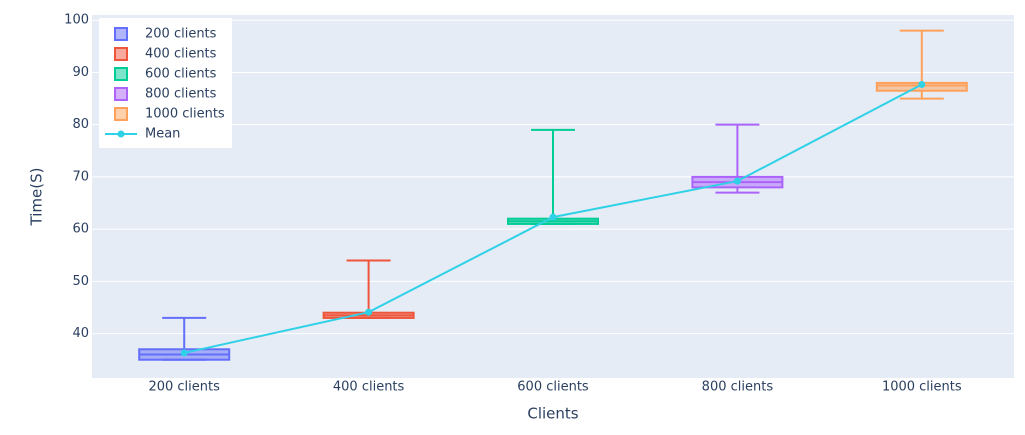 Image resolution: width=1025 pixels, height=435 pixels. I want to click on legend-label: 600 clients, so click(181, 74).